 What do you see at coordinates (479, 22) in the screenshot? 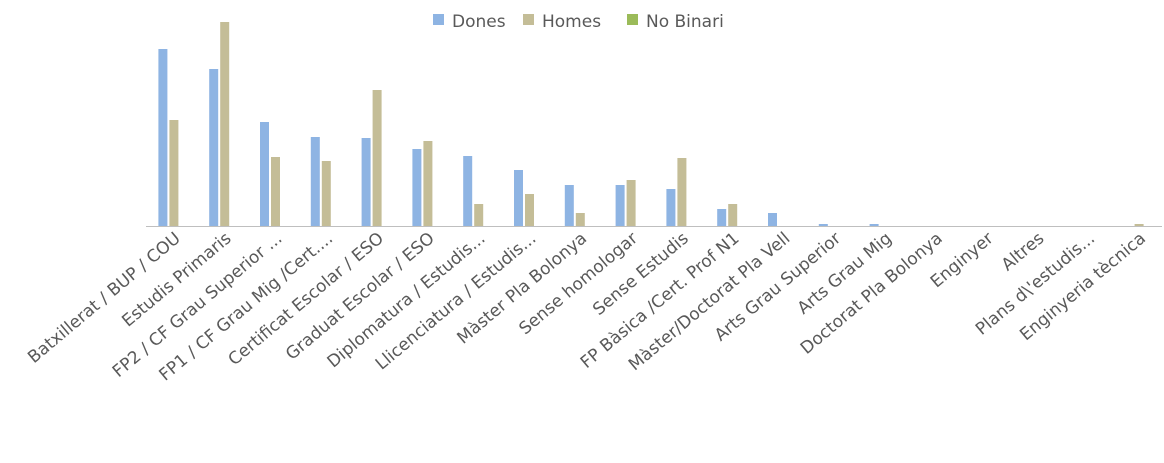
I see `legend-label: Dones` at bounding box center [479, 22].